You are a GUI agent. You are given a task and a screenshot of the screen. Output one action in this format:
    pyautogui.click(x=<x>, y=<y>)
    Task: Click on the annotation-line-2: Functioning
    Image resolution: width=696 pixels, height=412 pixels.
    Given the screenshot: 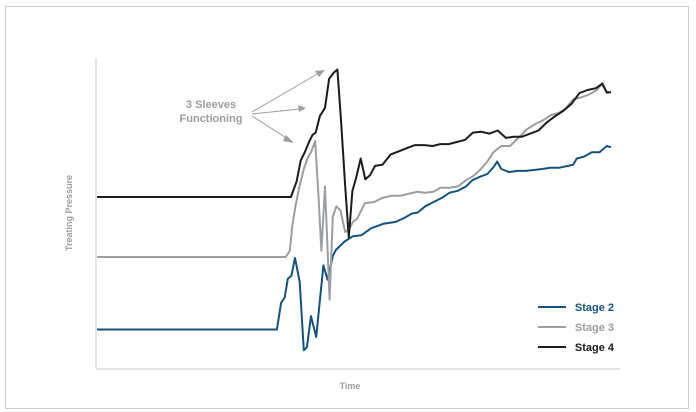 What is the action you would take?
    pyautogui.click(x=211, y=119)
    